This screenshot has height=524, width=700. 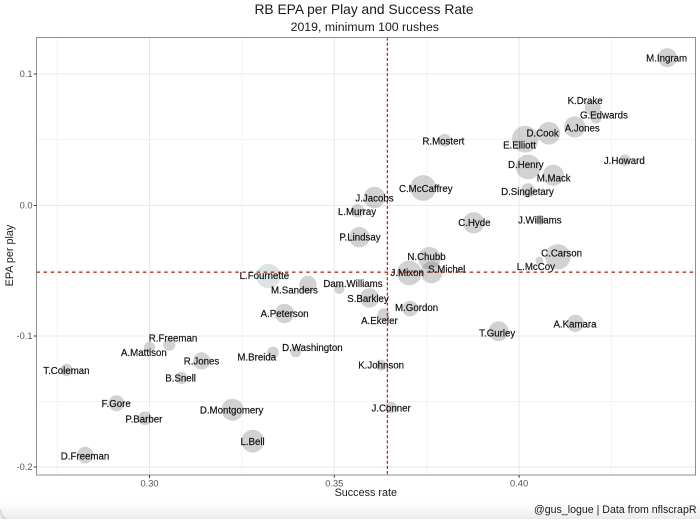 What do you see at coordinates (526, 165) in the screenshot?
I see `svg-text: D.Henry` at bounding box center [526, 165].